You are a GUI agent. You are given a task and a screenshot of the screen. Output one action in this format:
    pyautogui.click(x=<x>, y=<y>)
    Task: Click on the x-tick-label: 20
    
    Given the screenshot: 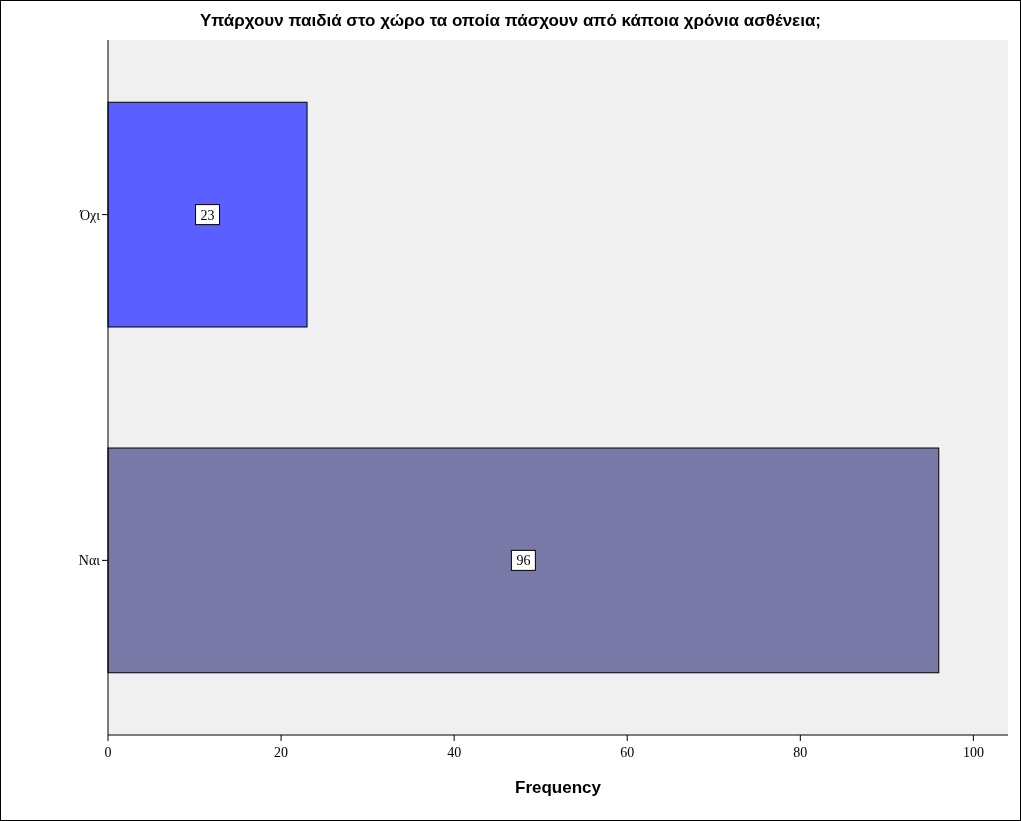 What is the action you would take?
    pyautogui.click(x=281, y=752)
    